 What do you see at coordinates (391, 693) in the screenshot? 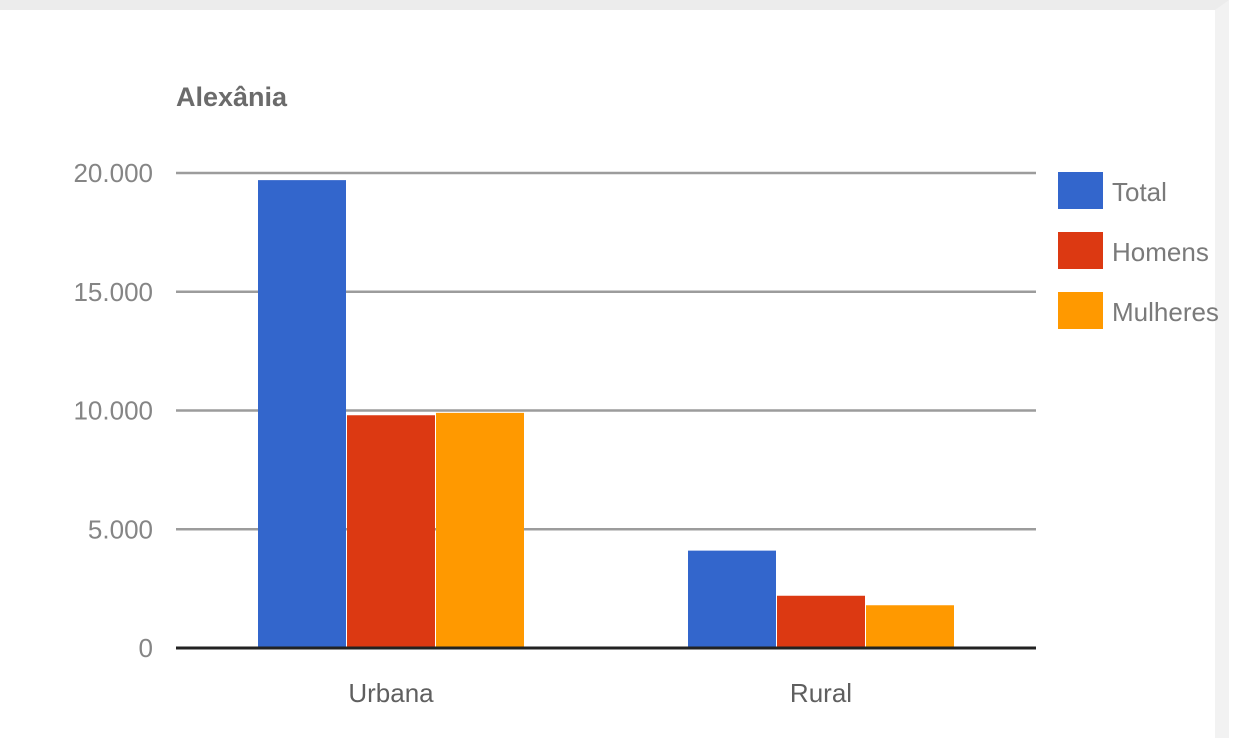
I see `x-category-label: Urbana` at bounding box center [391, 693].